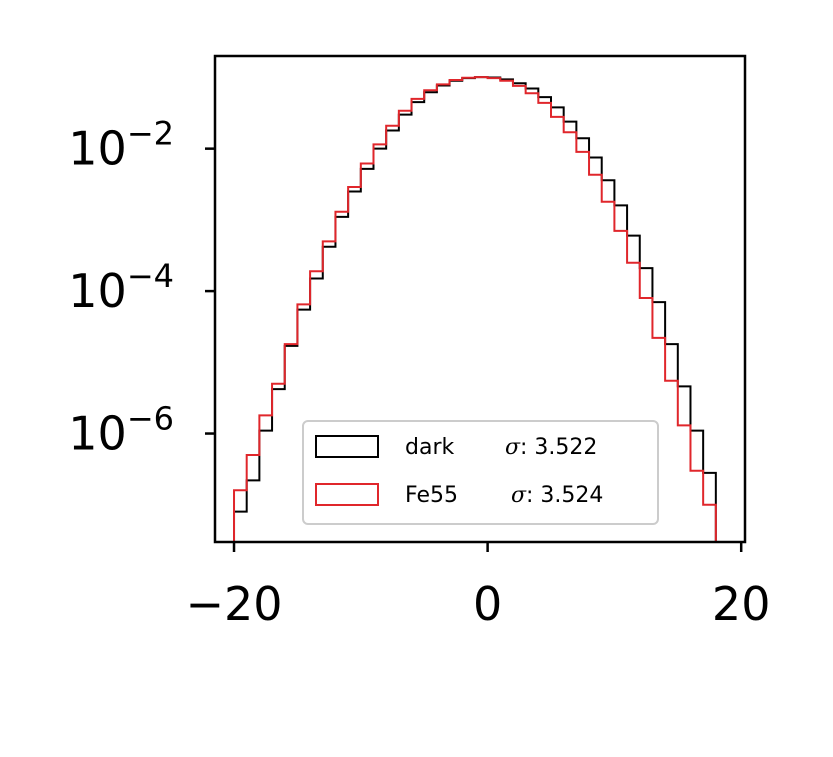  What do you see at coordinates (233, 604) in the screenshot?
I see `x-tick-label: −20` at bounding box center [233, 604].